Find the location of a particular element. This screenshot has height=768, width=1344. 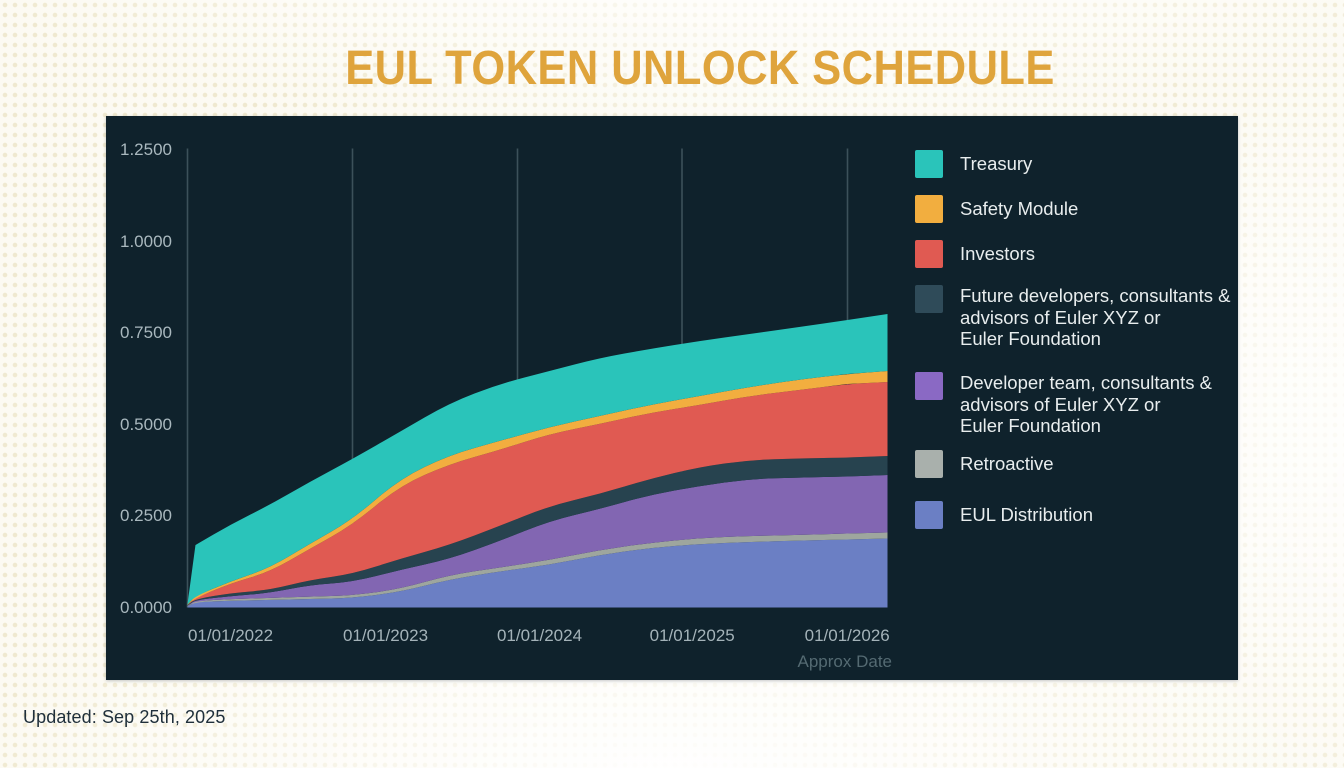

area-eul-distribution is located at coordinates (537, 573).